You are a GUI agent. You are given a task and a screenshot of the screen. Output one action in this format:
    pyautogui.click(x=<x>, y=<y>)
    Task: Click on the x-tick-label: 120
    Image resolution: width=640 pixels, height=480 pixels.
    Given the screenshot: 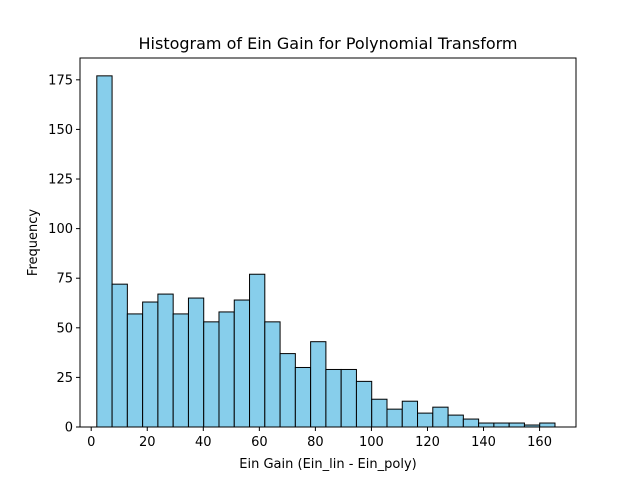 What is the action you would take?
    pyautogui.click(x=427, y=442)
    